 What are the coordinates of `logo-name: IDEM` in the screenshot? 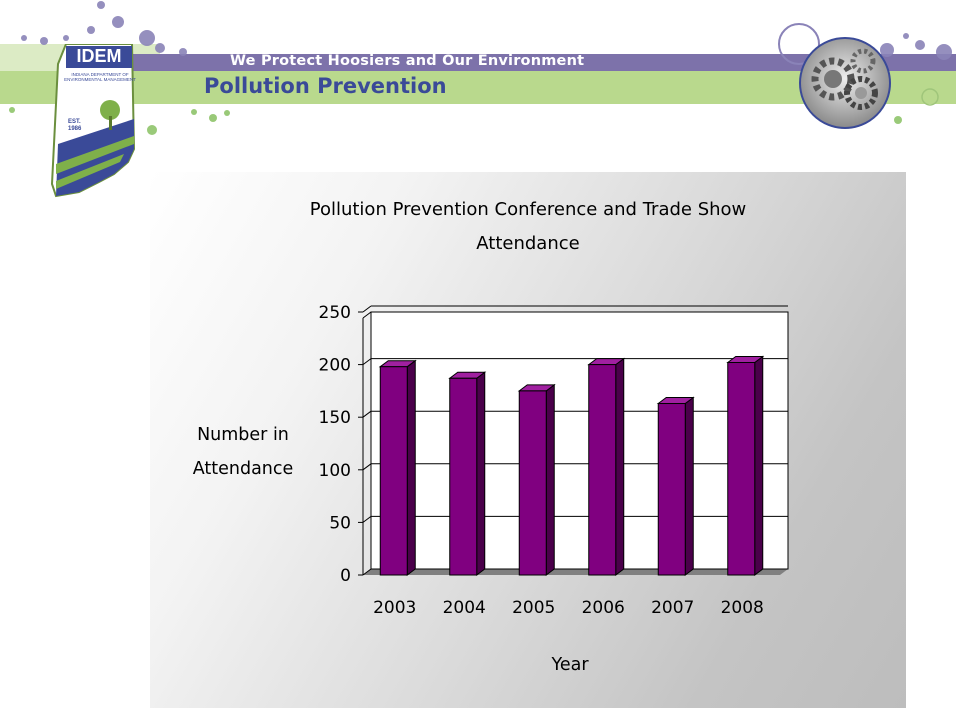 It's located at (99, 56).